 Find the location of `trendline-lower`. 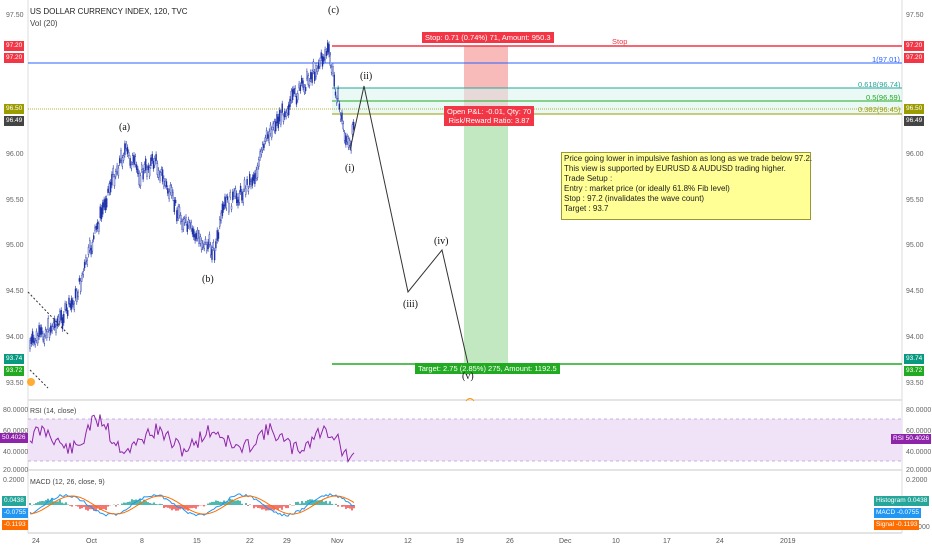

trendline-lower is located at coordinates (39, 379).